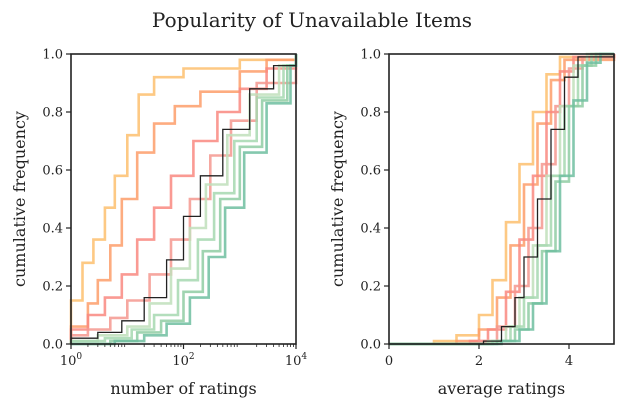 This screenshot has width=624, height=412. I want to click on x-tick-label: 0, so click(389, 361).